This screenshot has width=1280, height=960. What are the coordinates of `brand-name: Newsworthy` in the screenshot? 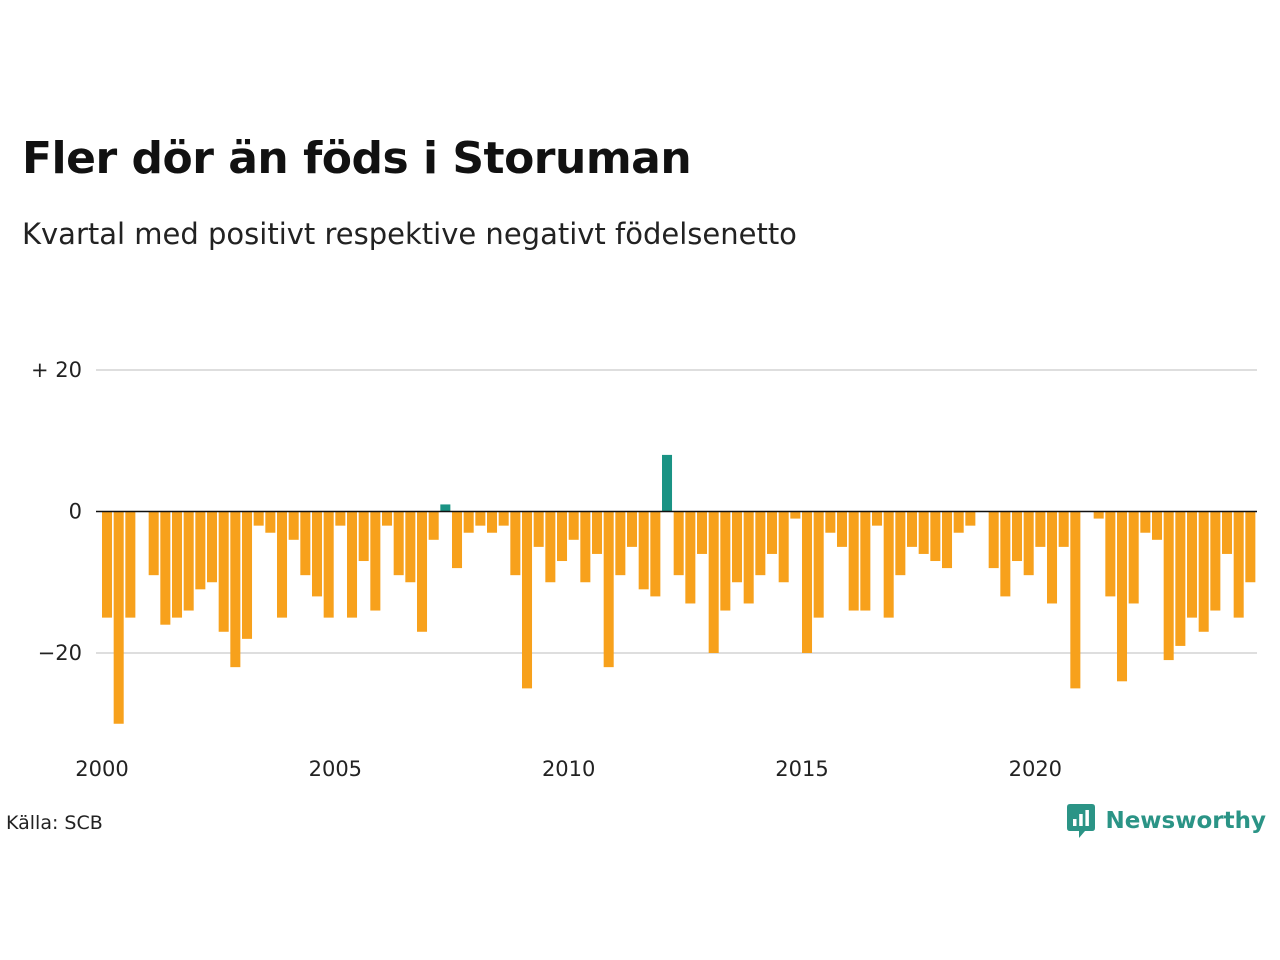 It's located at (1185, 821).